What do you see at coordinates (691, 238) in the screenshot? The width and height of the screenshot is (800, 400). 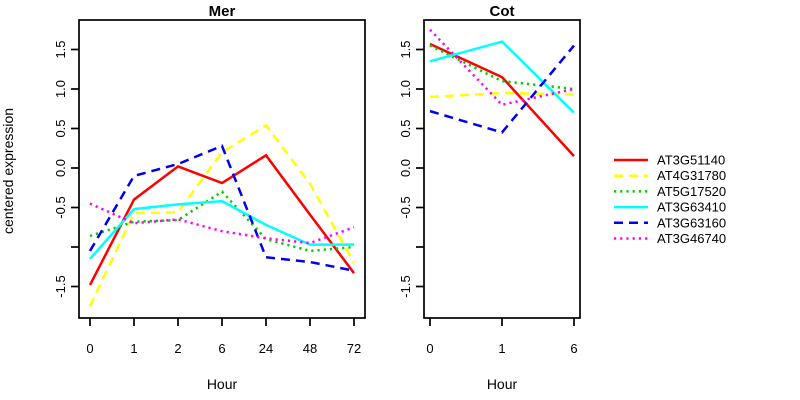 I see `legend-label: AT3G46740` at bounding box center [691, 238].